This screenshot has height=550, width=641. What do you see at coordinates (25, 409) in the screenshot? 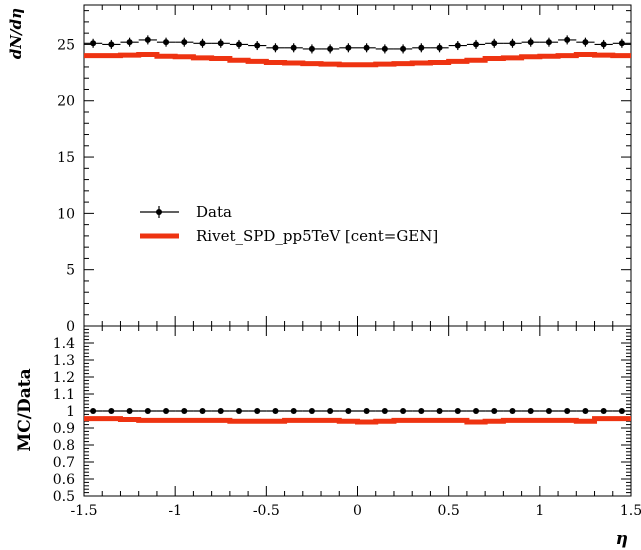
I see `ratio-y-axis-label: MC/Data` at bounding box center [25, 409].